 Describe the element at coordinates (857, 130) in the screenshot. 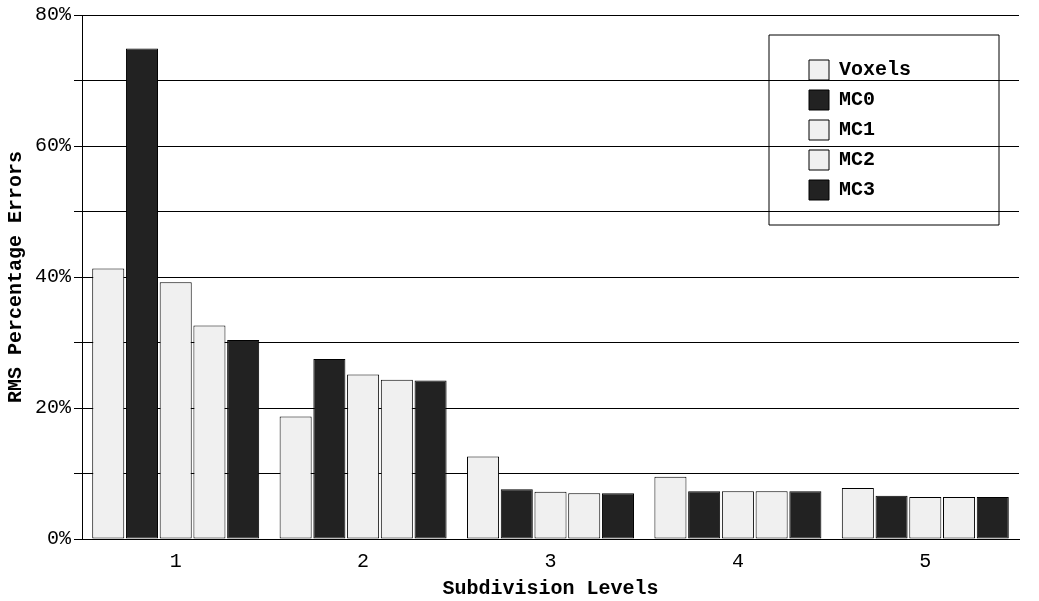

I see `legend-label: MC1` at that location.